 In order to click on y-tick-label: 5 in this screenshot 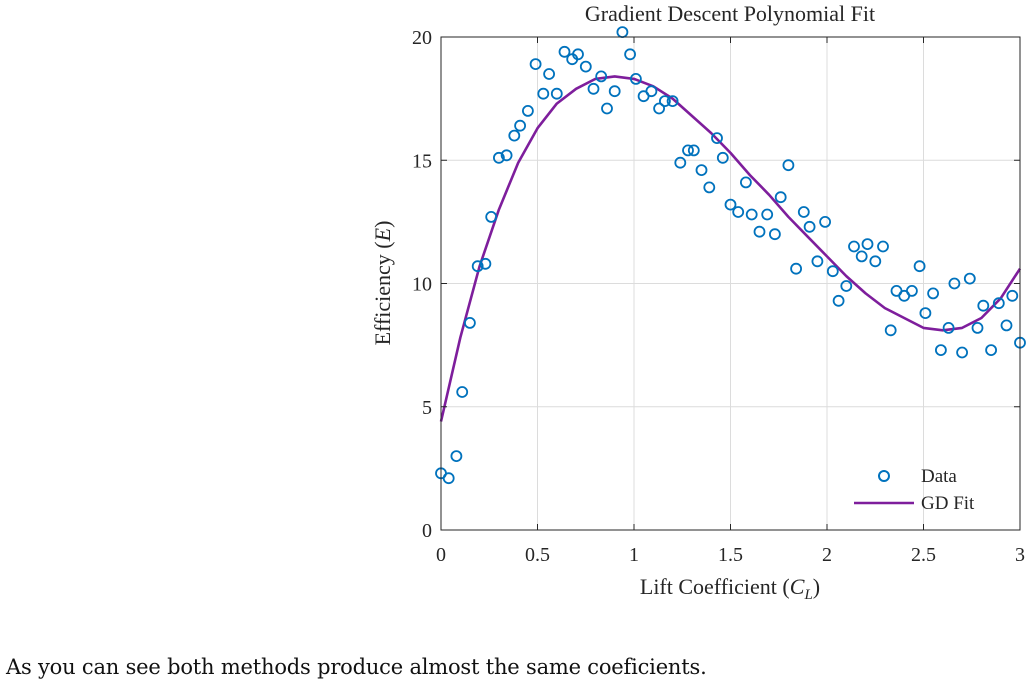, I will do `click(427, 408)`.